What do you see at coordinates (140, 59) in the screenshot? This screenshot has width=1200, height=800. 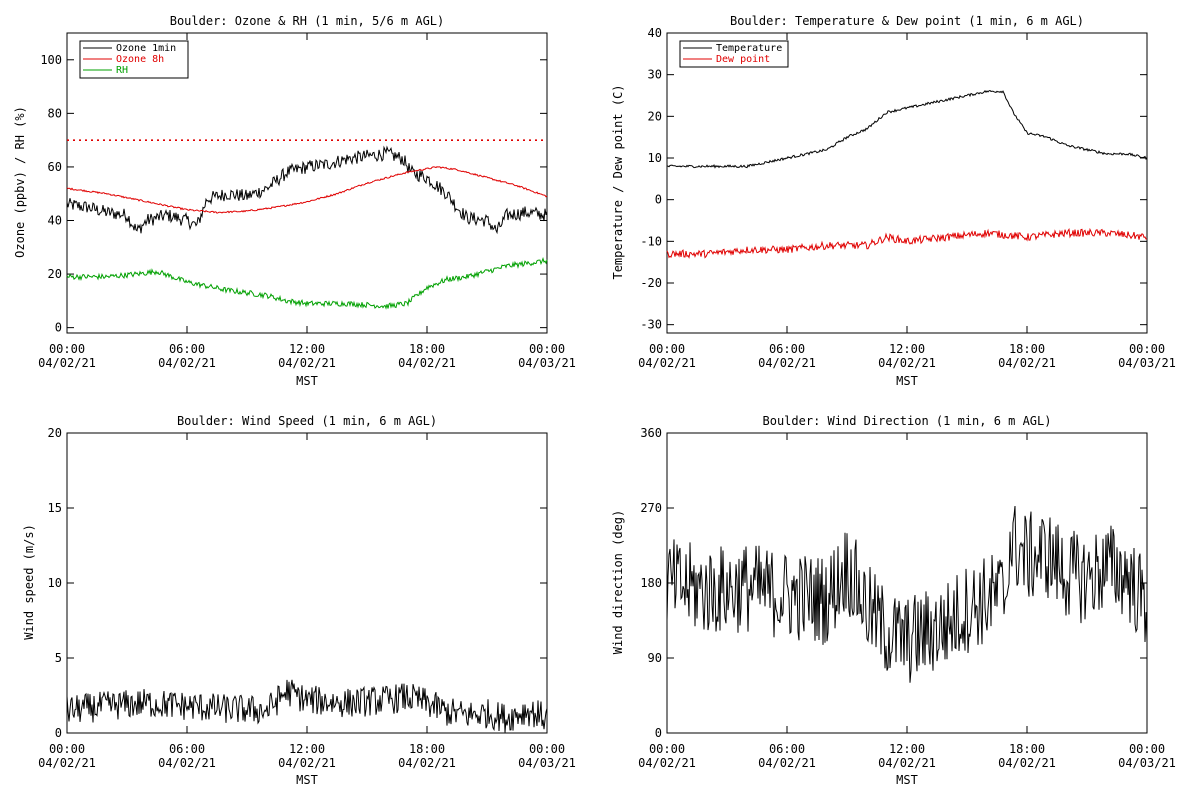 I see `legend-entry: Ozone 8h` at bounding box center [140, 59].